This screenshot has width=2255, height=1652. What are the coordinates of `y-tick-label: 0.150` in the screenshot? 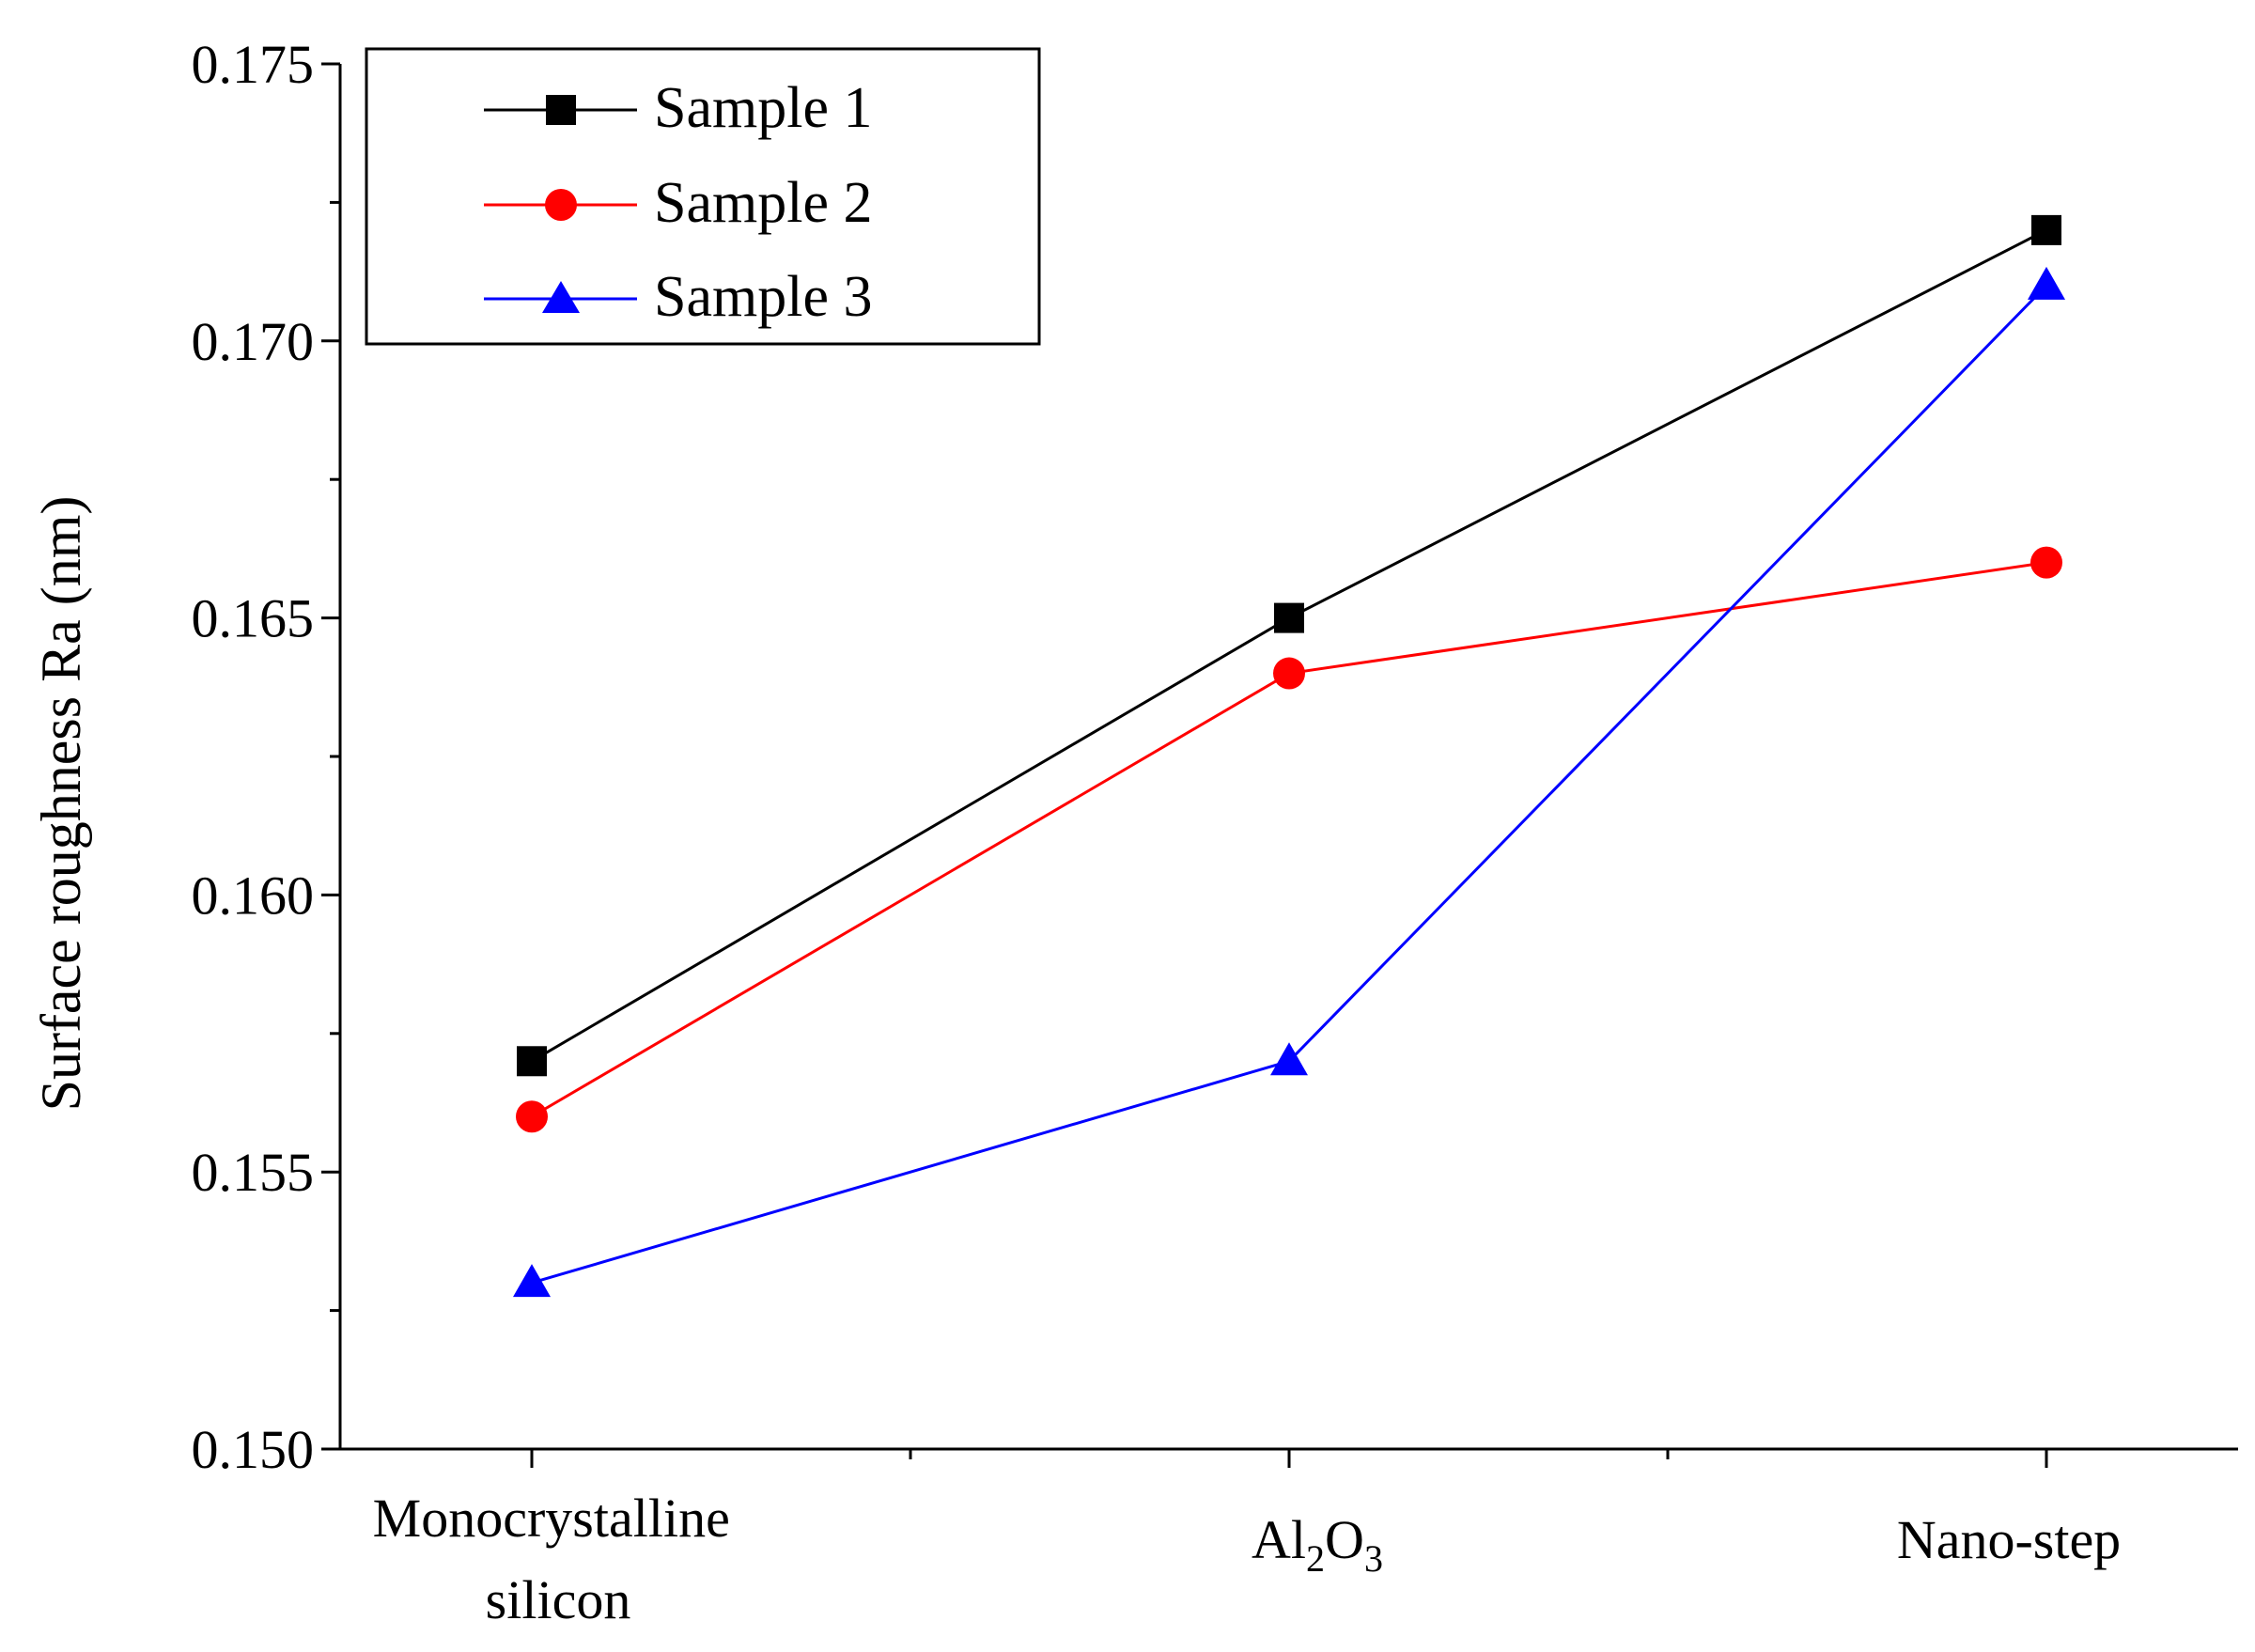 It's located at (253, 1449).